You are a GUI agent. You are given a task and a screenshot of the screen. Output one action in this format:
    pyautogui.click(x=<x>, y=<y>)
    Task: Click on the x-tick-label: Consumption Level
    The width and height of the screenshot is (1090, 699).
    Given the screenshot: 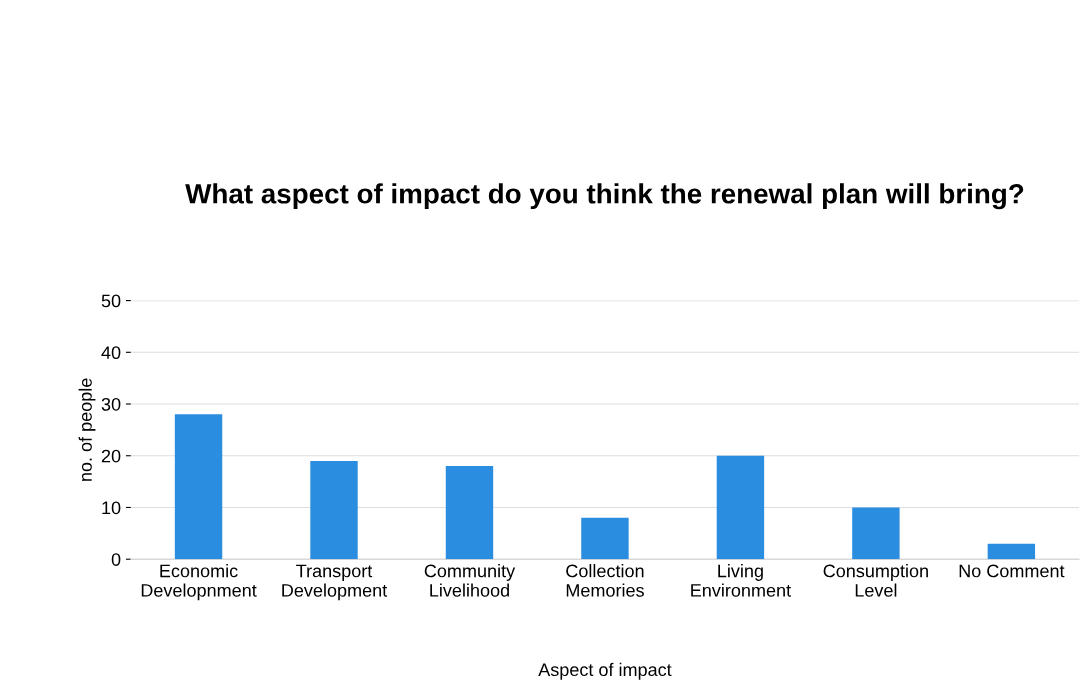 What is the action you would take?
    pyautogui.click(x=875, y=580)
    